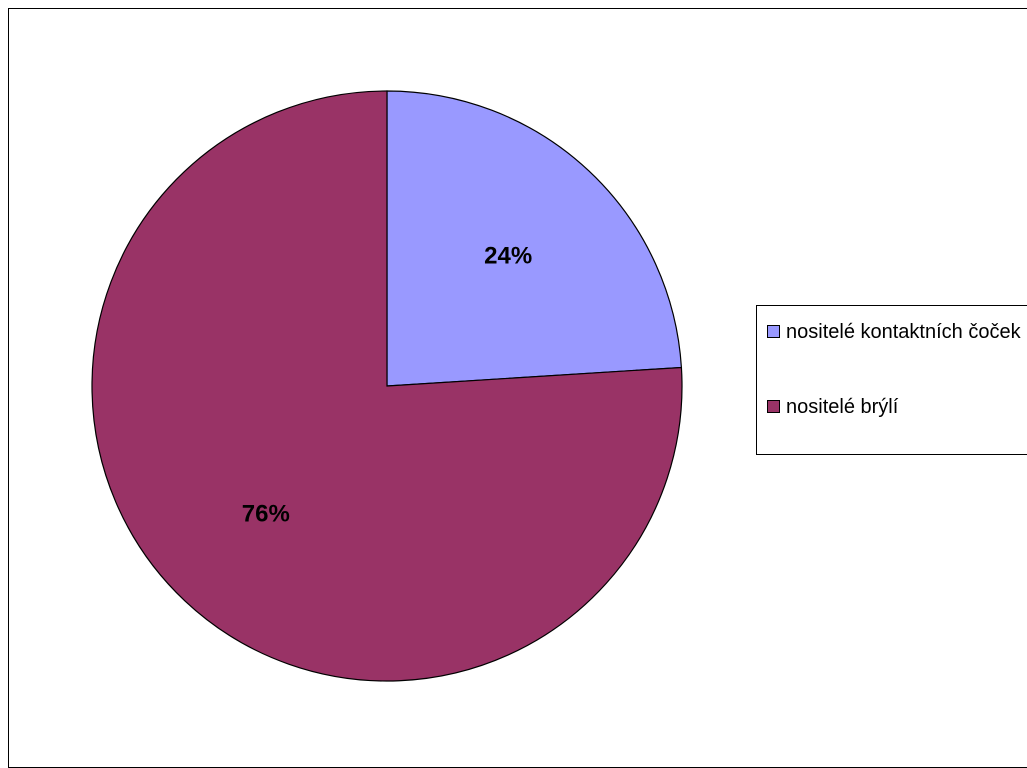 Image resolution: width=1027 pixels, height=768 pixels. What do you see at coordinates (266, 513) in the screenshot?
I see `pie-slice-label-1: 76%` at bounding box center [266, 513].